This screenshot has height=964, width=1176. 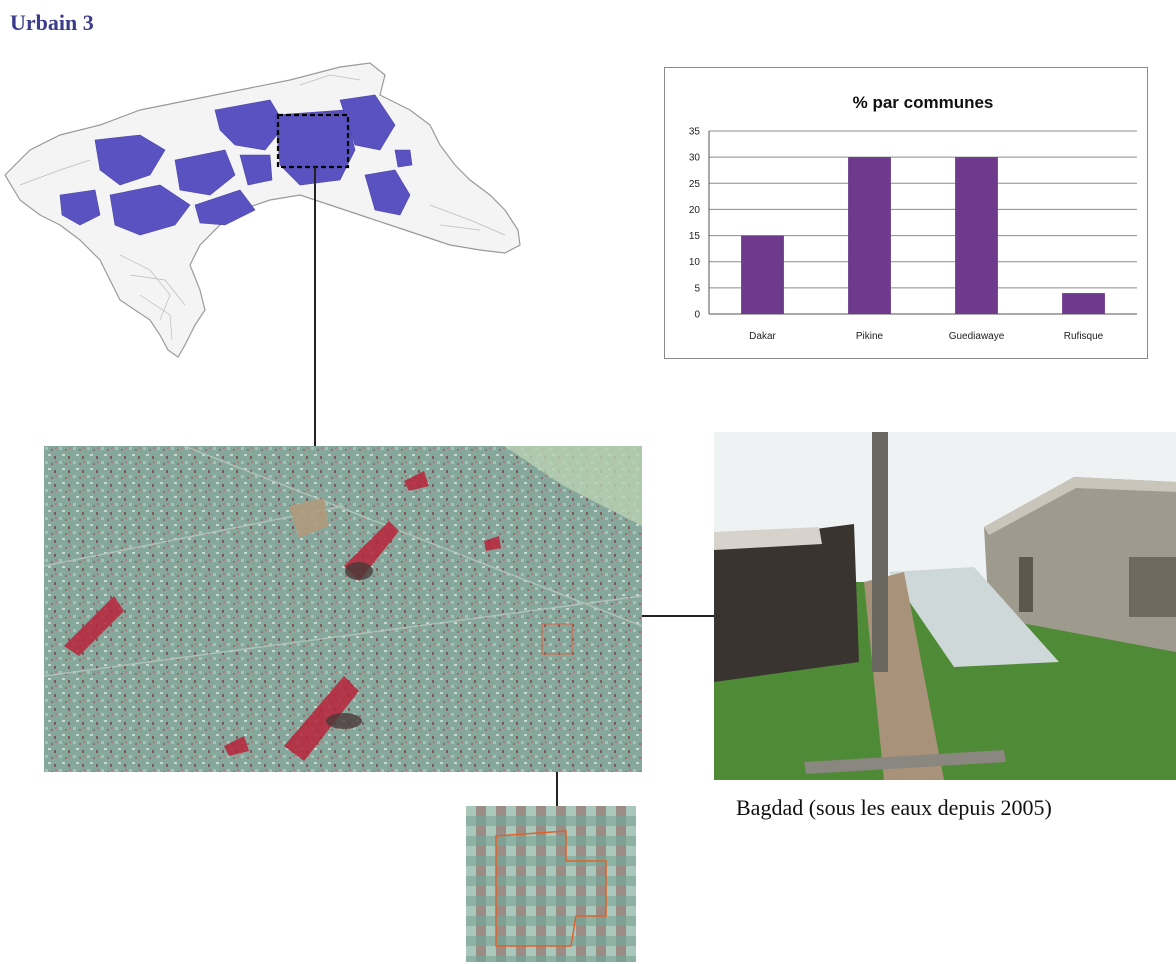 I want to click on y-tick-label: 25, so click(x=695, y=184).